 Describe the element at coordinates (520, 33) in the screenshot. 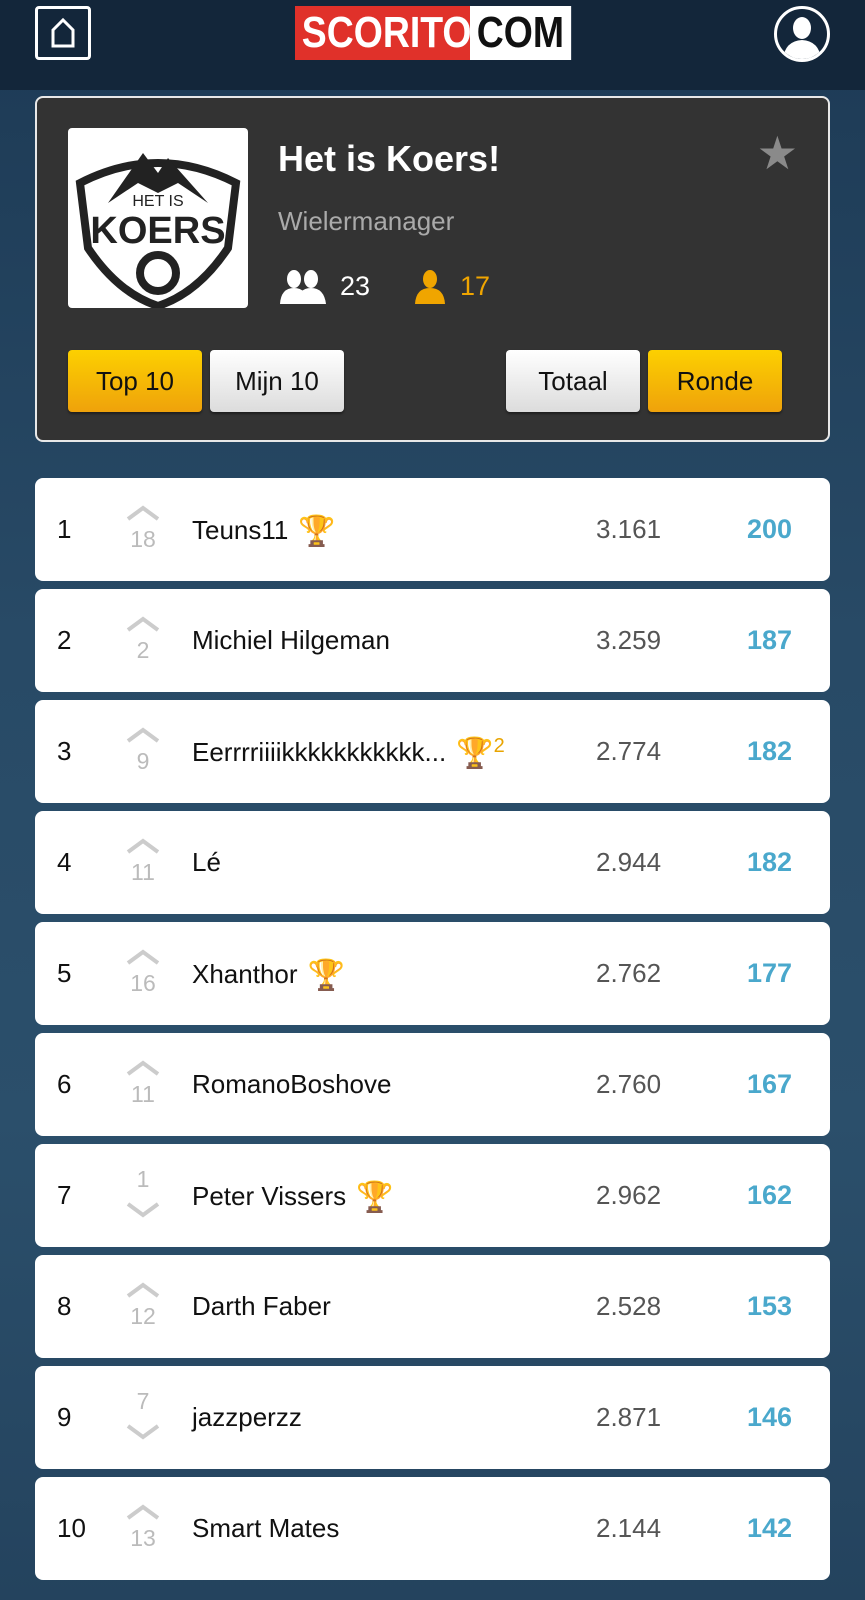

I see `logo-right: COM` at that location.